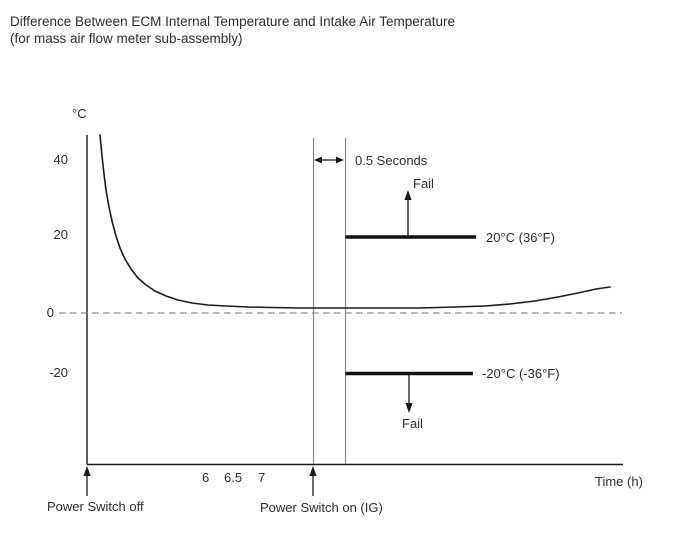 This screenshot has height=560, width=688. What do you see at coordinates (126, 38) in the screenshot?
I see `chart-title-line2: (for mass air flow meter sub-assembly)` at bounding box center [126, 38].